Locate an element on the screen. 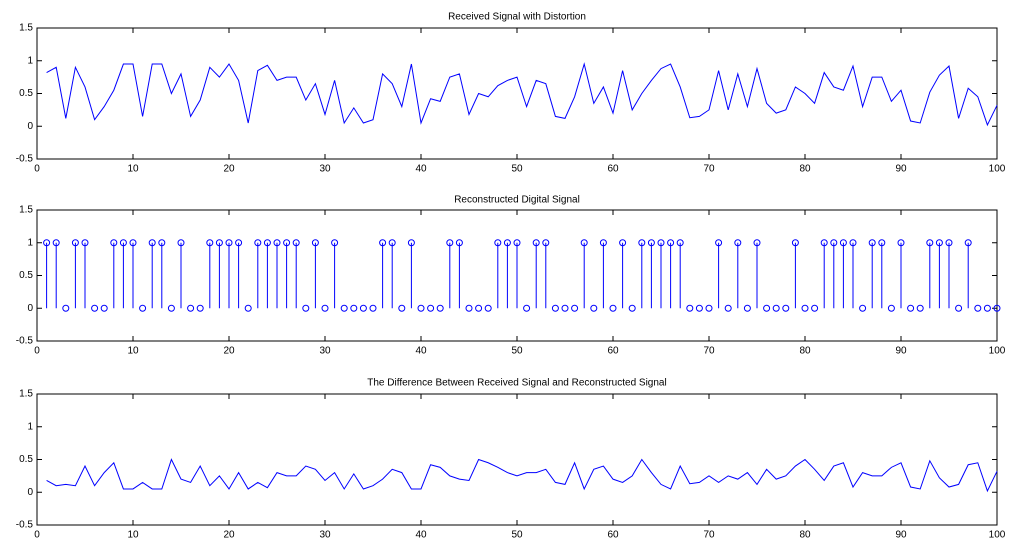 The height and width of the screenshot is (553, 1024). x-tick-label: 40 is located at coordinates (421, 351).